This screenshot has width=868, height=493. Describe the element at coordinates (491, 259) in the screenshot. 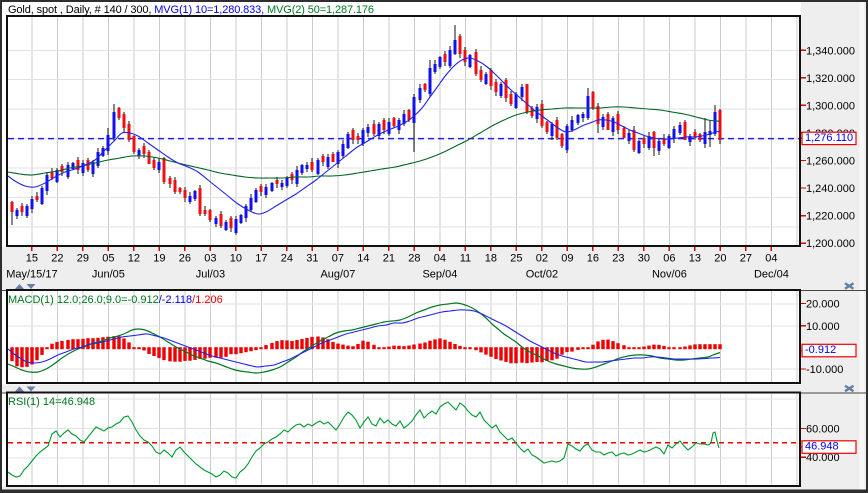

I see `svg-text: 18` at that location.